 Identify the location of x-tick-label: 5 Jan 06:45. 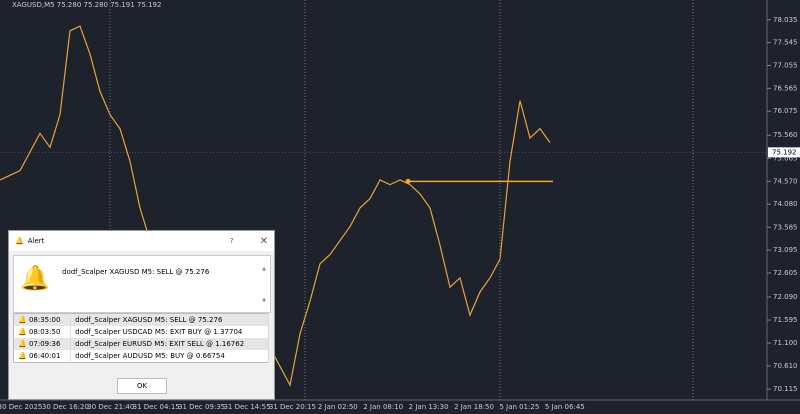
(565, 407).